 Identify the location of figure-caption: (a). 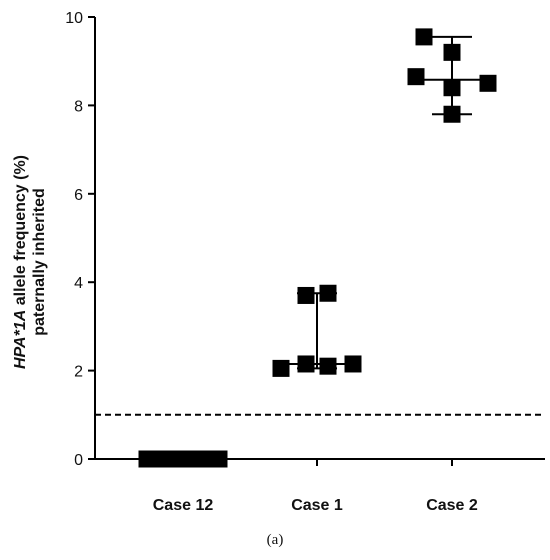
(275, 540).